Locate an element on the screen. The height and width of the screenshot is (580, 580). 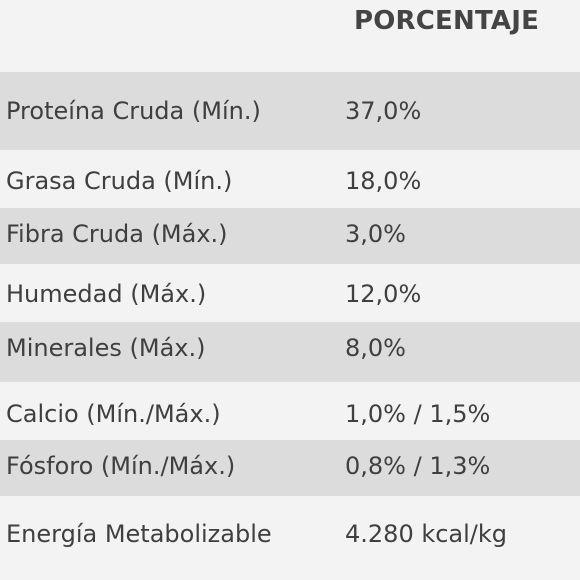
row-value: 1,0% / 1,5% is located at coordinates (418, 414).